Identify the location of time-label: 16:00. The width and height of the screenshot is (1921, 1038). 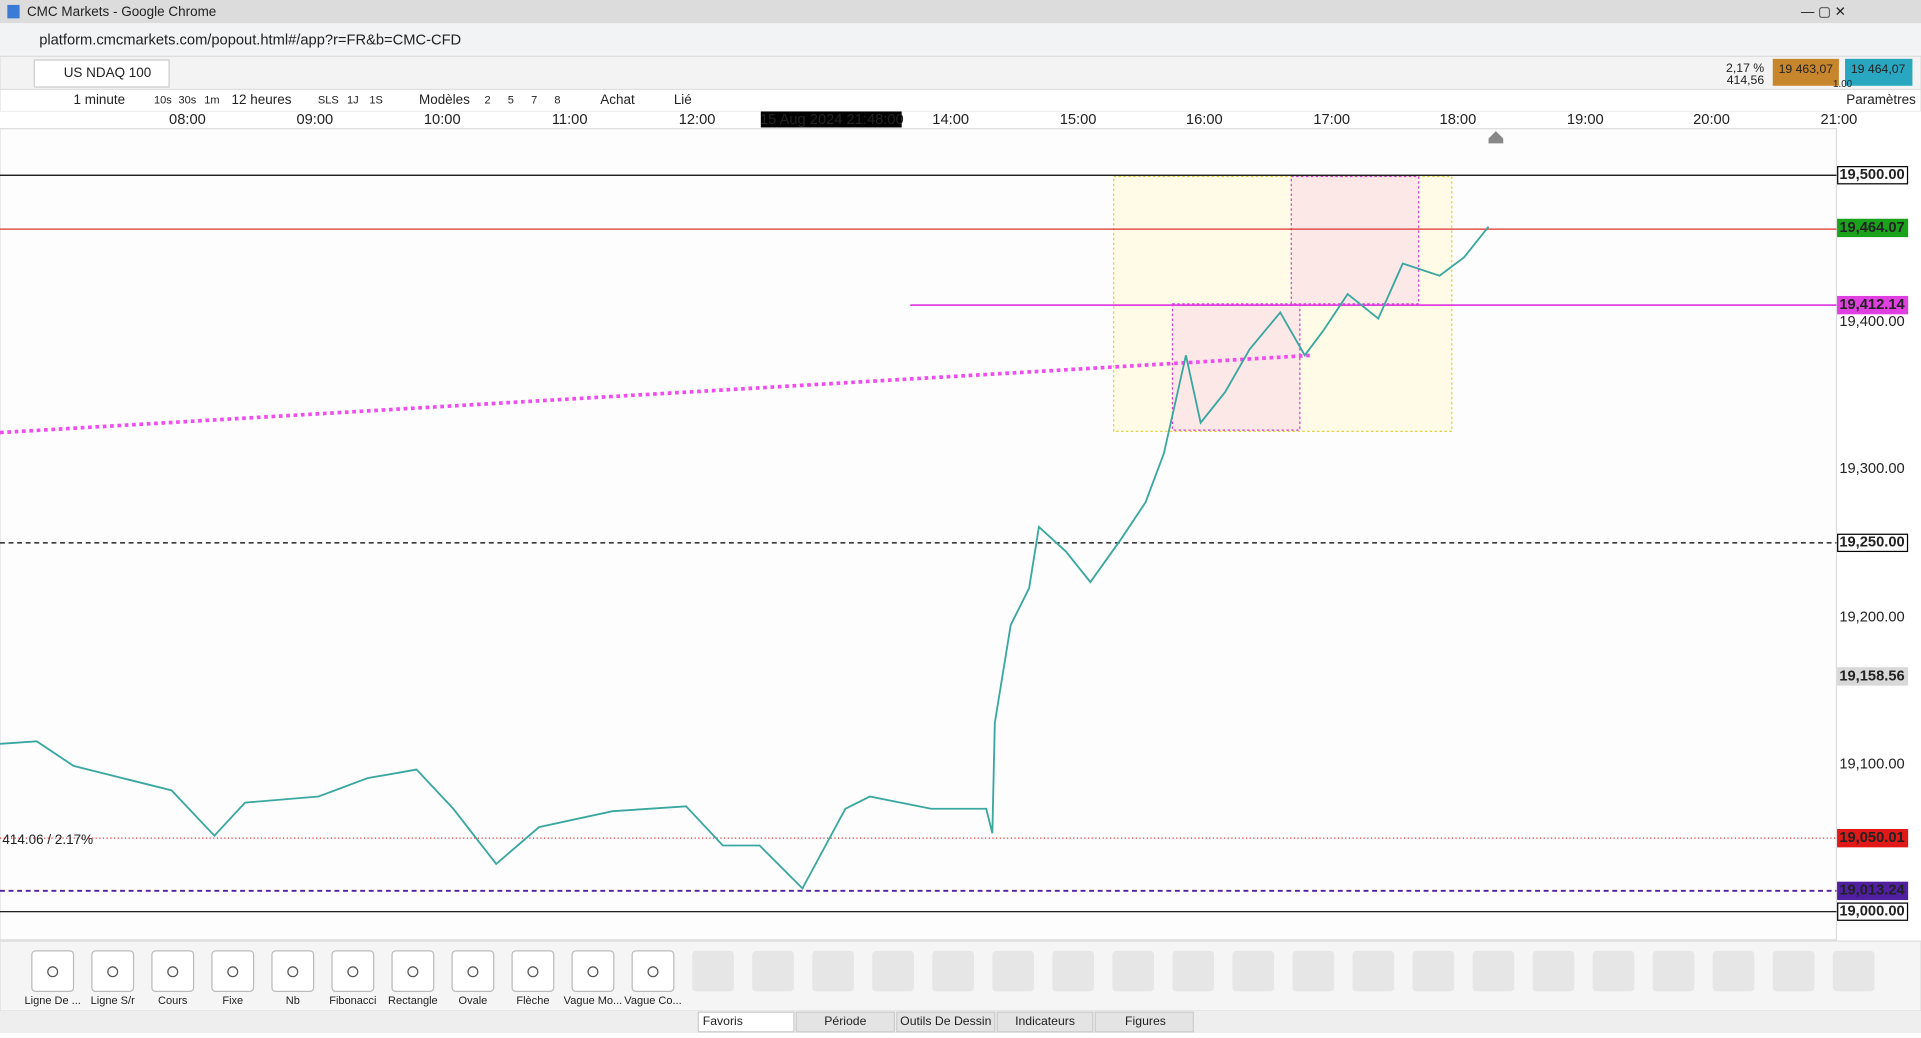
(1204, 120).